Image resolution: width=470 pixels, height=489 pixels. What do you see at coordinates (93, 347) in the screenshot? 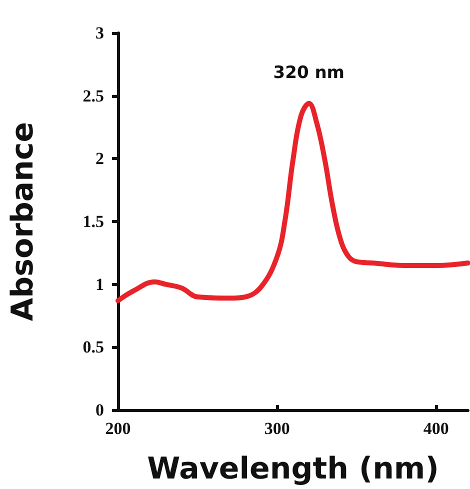
I see `y-tick-label: 0.5` at bounding box center [93, 347].